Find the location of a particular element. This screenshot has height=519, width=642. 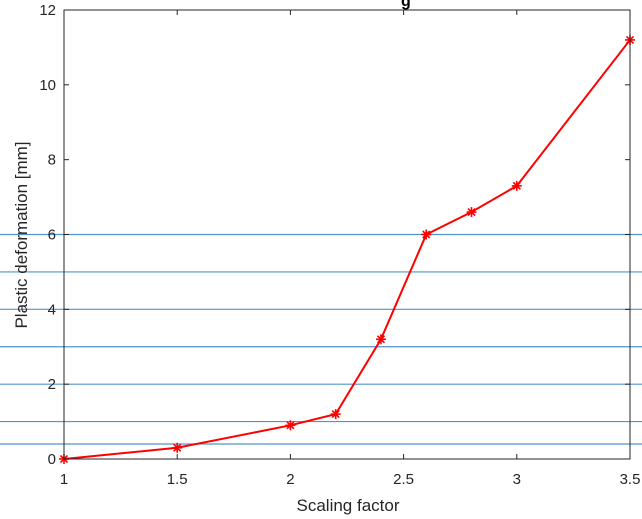

x-axis-label: Scaling factor is located at coordinates (348, 505).